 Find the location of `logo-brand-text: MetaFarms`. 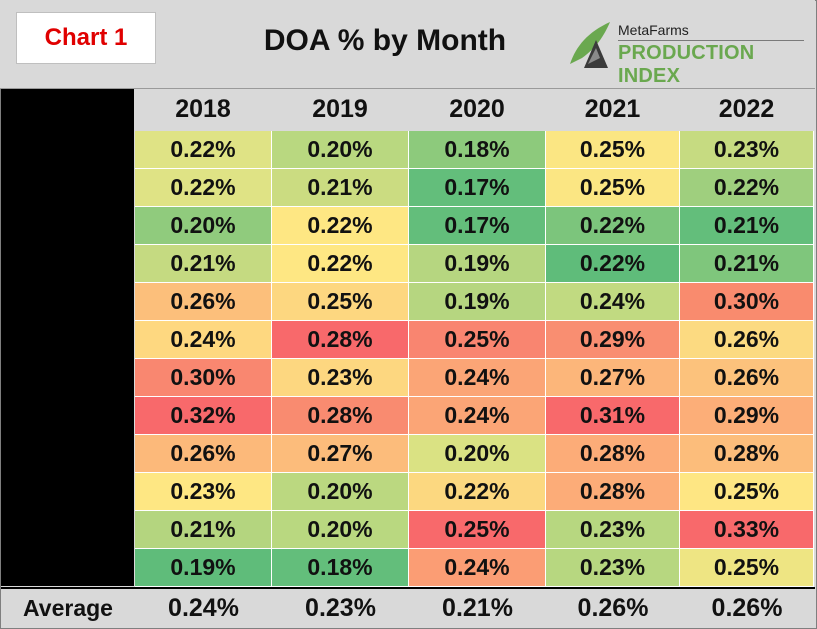

logo-brand-text: MetaFarms is located at coordinates (653, 30).